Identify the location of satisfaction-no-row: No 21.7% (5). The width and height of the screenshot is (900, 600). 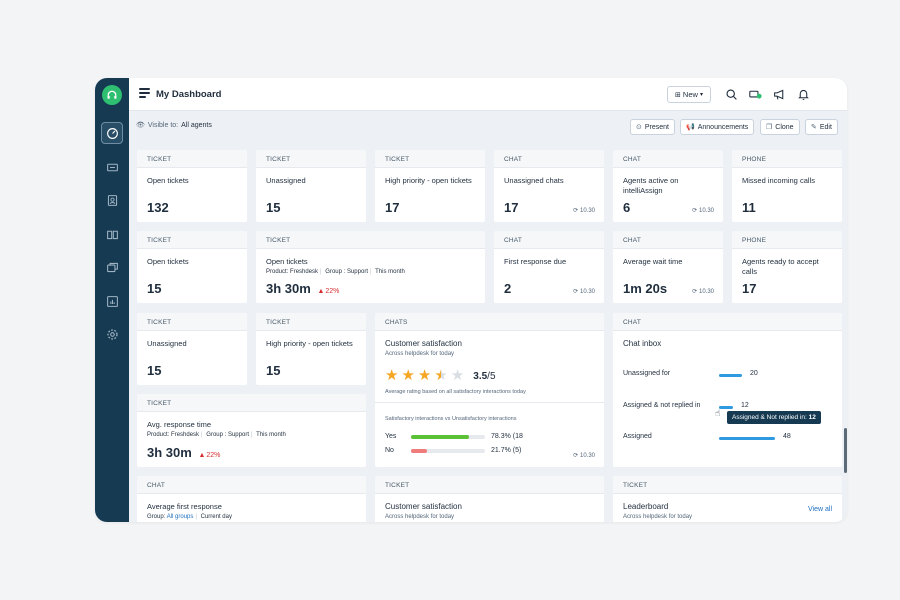
(453, 450).